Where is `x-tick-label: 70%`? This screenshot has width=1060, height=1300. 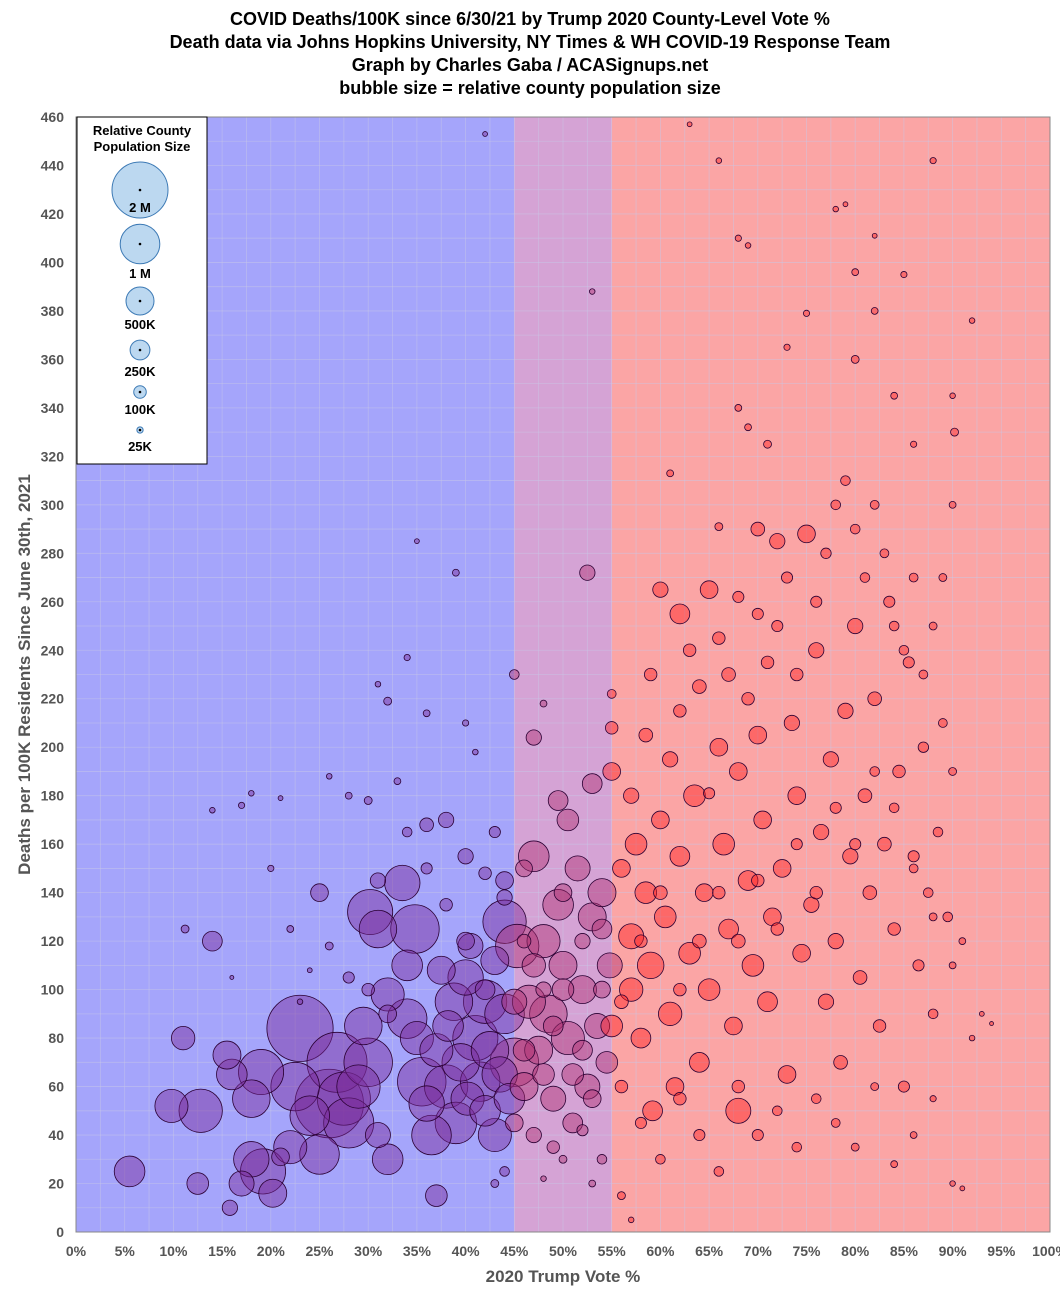
x-tick-label: 70% is located at coordinates (758, 1251).